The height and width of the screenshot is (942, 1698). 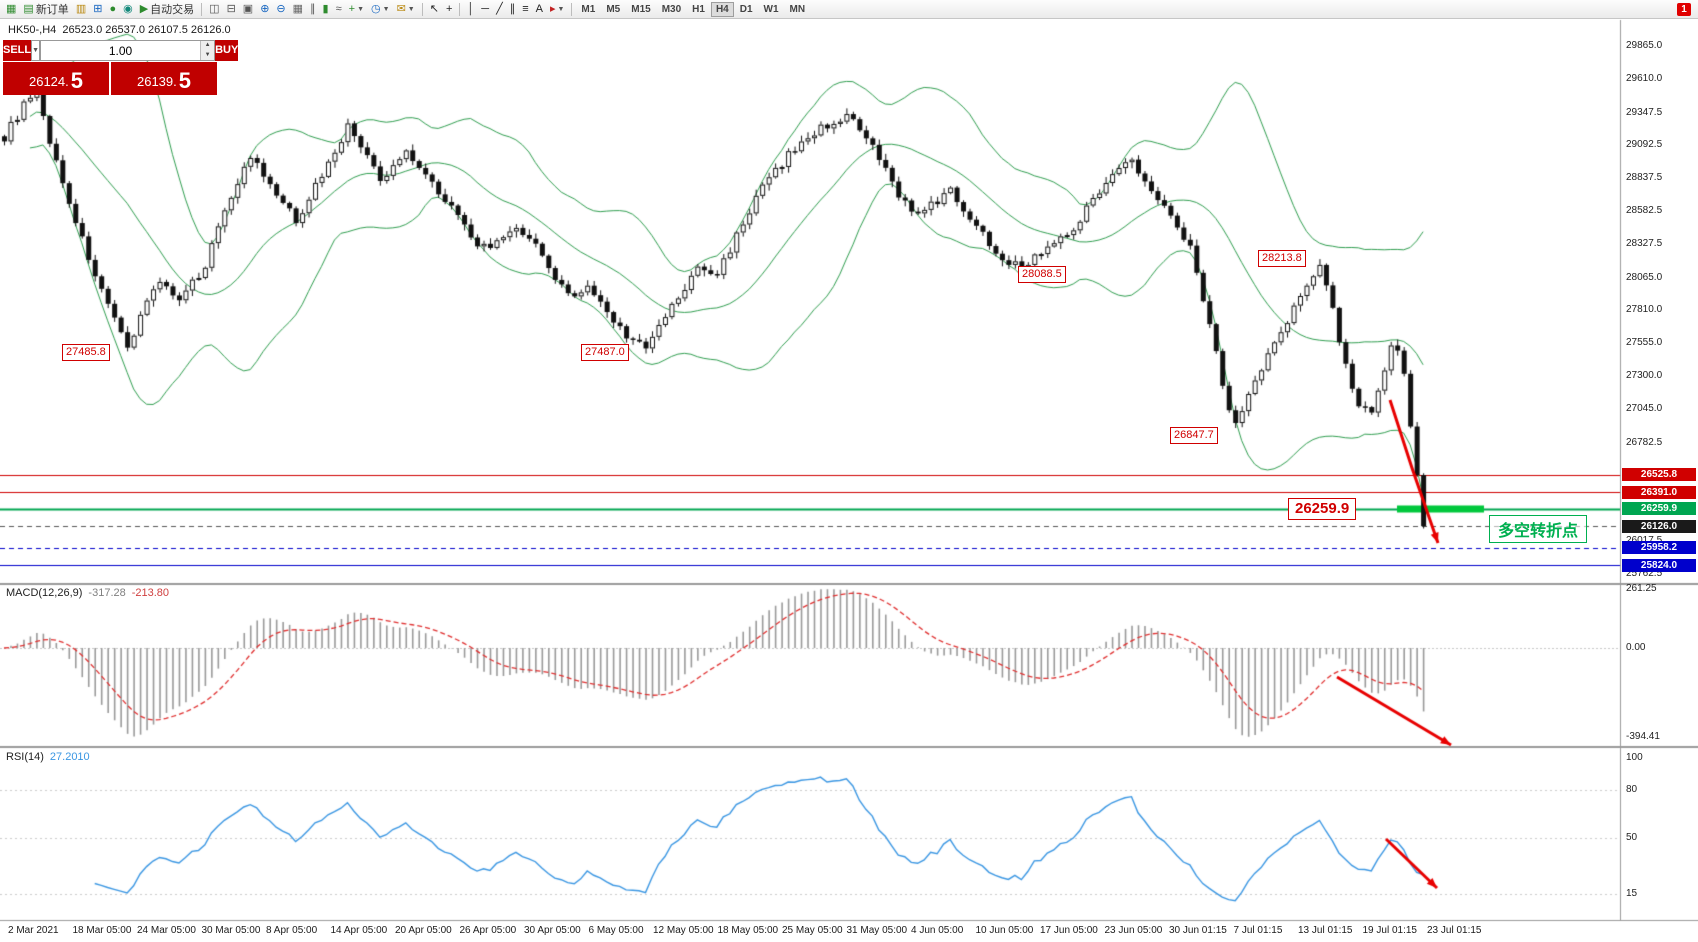 What do you see at coordinates (1659, 509) in the screenshot?
I see `price-tag: 26259.9` at bounding box center [1659, 509].